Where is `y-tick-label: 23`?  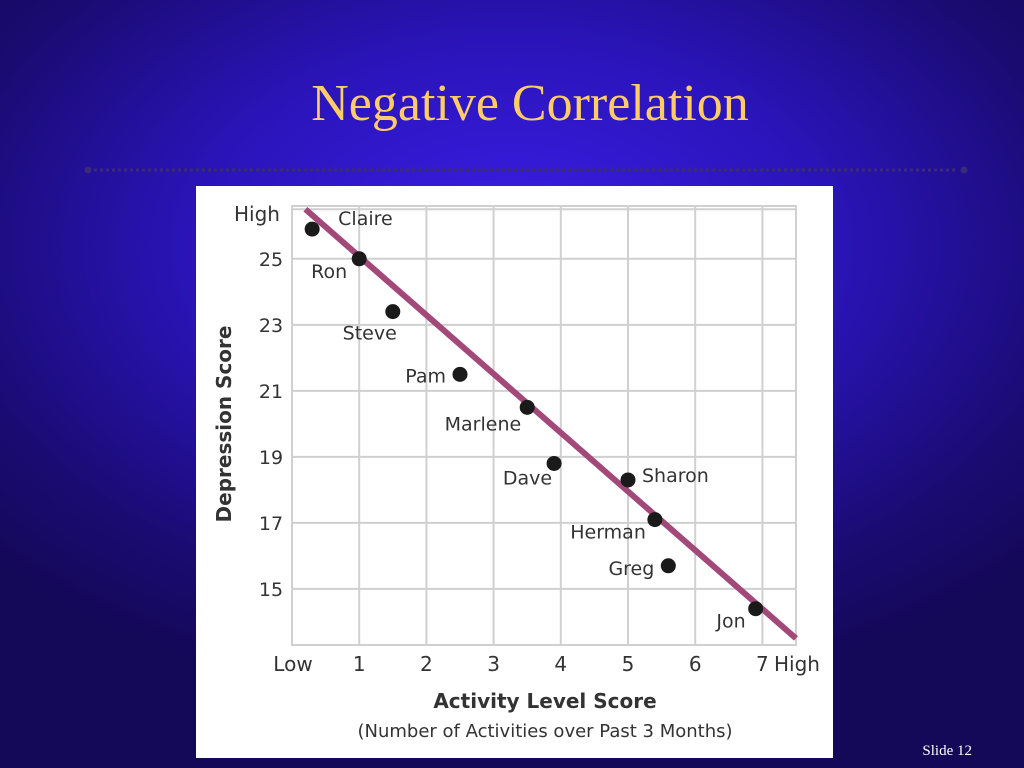 y-tick-label: 23 is located at coordinates (271, 326).